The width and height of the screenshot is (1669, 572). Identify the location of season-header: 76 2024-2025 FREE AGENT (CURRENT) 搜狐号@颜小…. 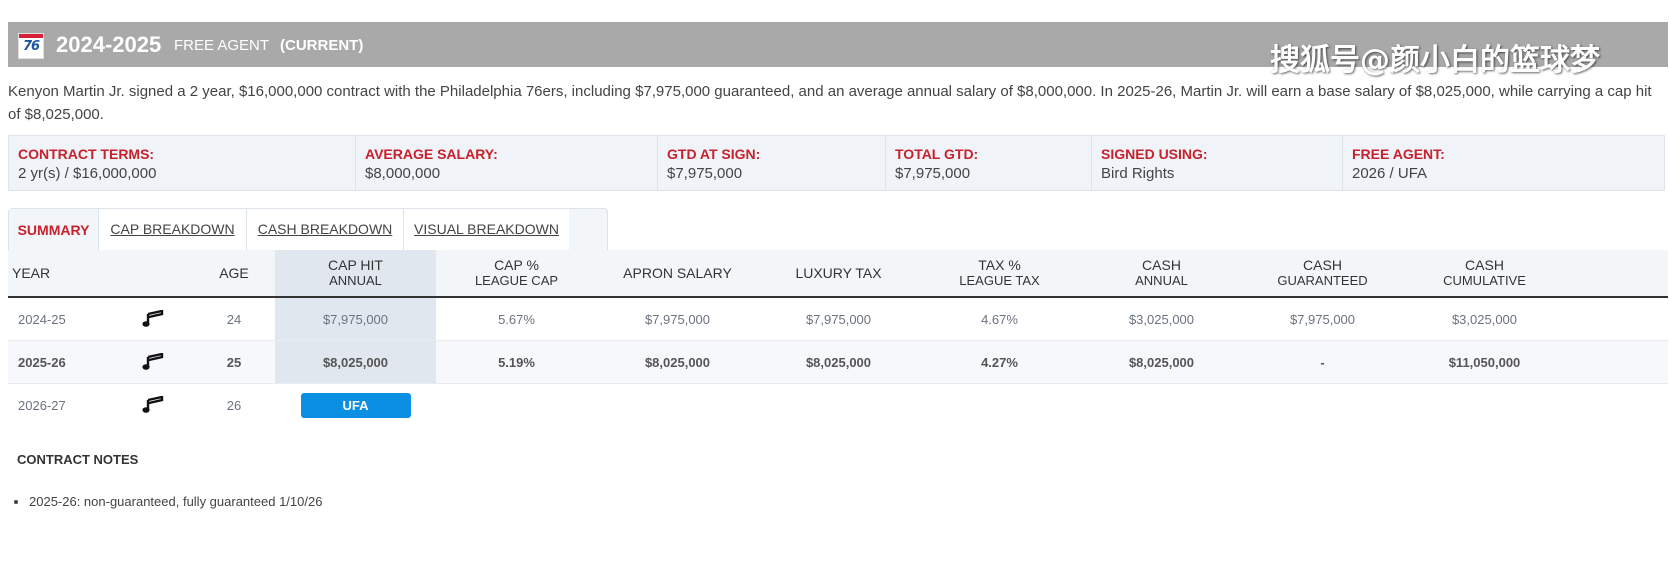
(838, 50).